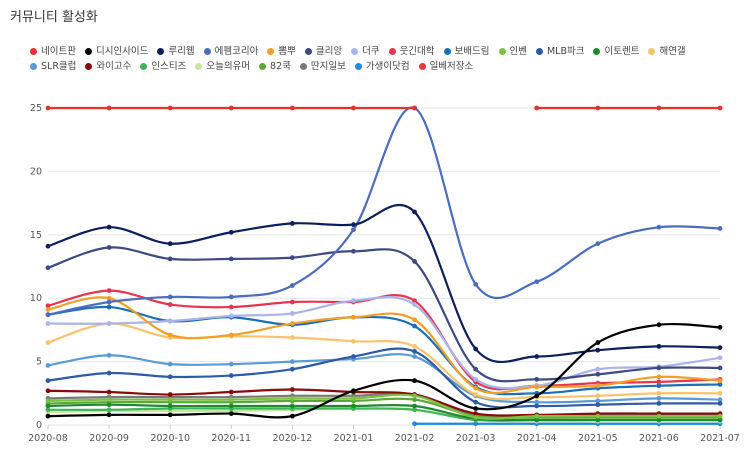  Describe the element at coordinates (328, 66) in the screenshot. I see `legend-label: 딴지일보` at that location.